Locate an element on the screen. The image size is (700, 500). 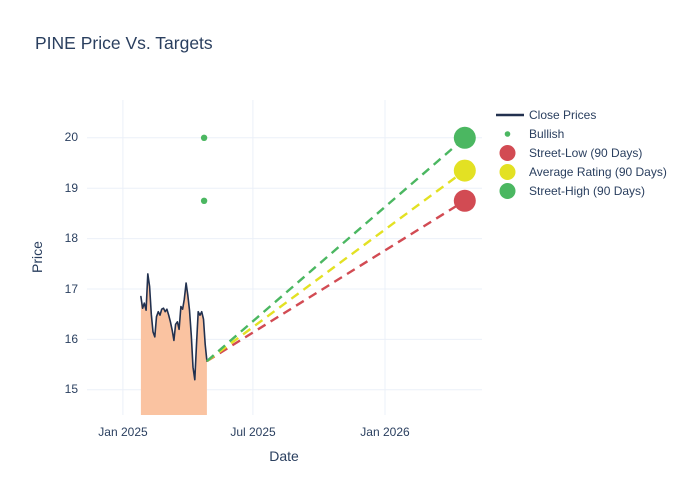
projection-line-average-rating-90-days is located at coordinates (336, 266).